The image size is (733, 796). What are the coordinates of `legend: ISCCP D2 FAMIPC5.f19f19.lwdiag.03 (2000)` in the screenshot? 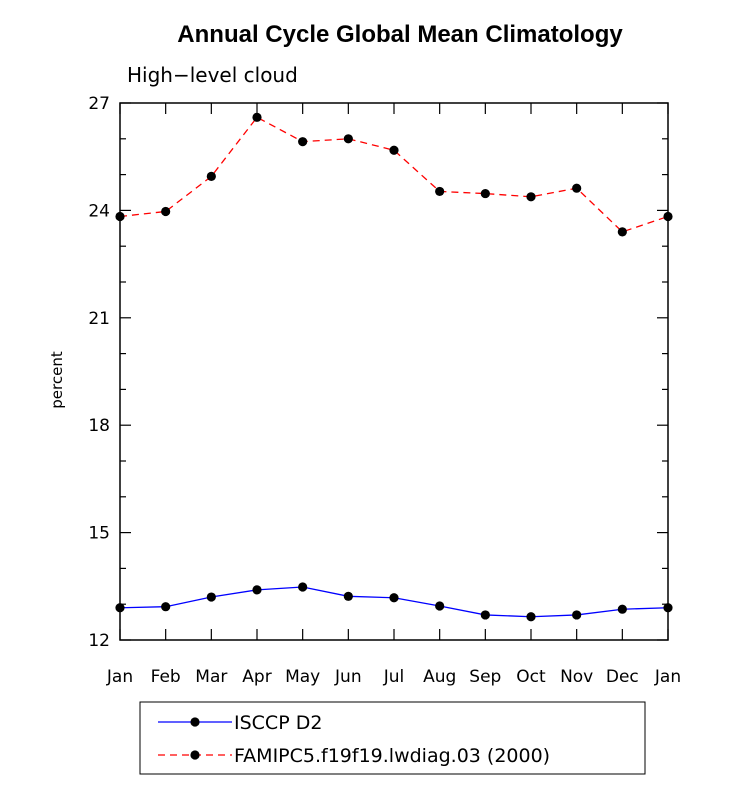 It's located at (392, 738).